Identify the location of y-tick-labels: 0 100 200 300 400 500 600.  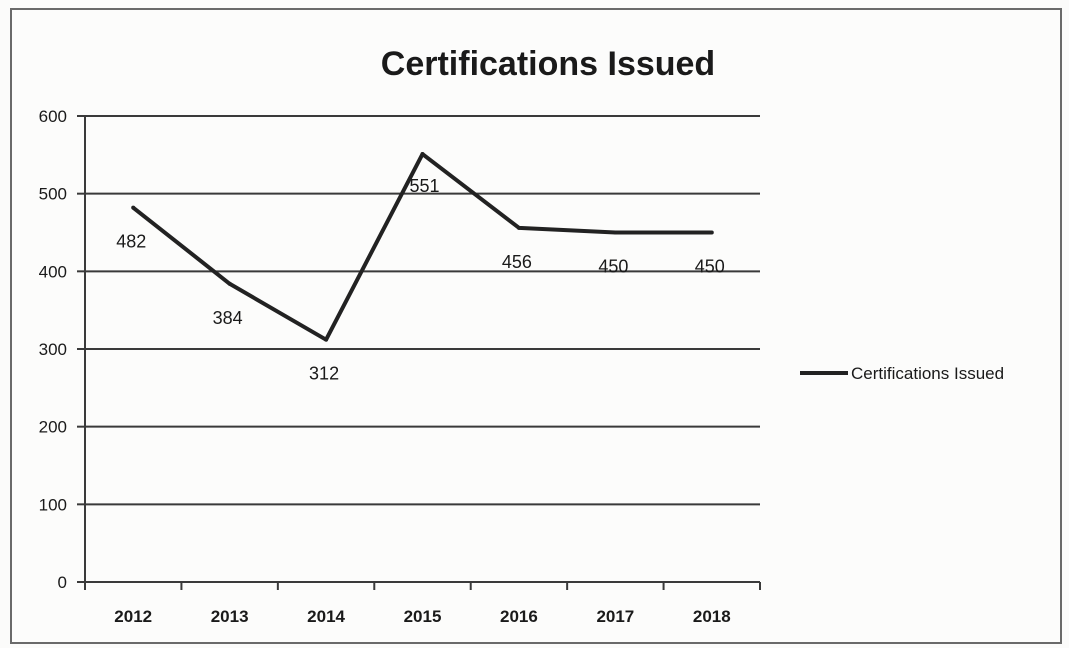
(53, 349).